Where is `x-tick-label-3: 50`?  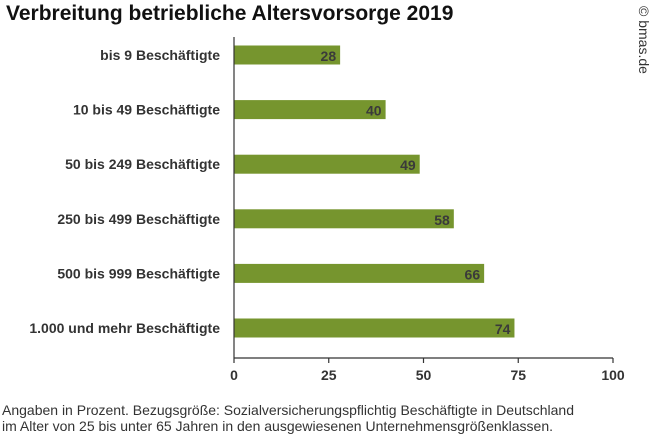
x-tick-label-3: 50 is located at coordinates (424, 375).